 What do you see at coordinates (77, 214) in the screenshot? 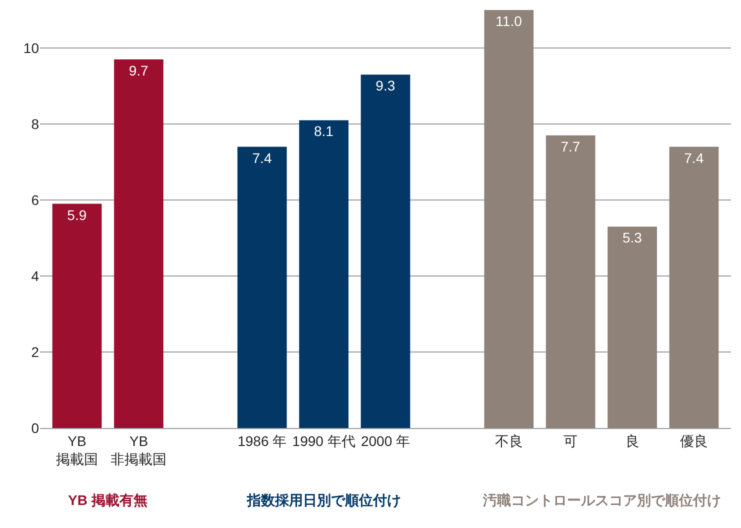
I see `data-label: 5.9` at bounding box center [77, 214].